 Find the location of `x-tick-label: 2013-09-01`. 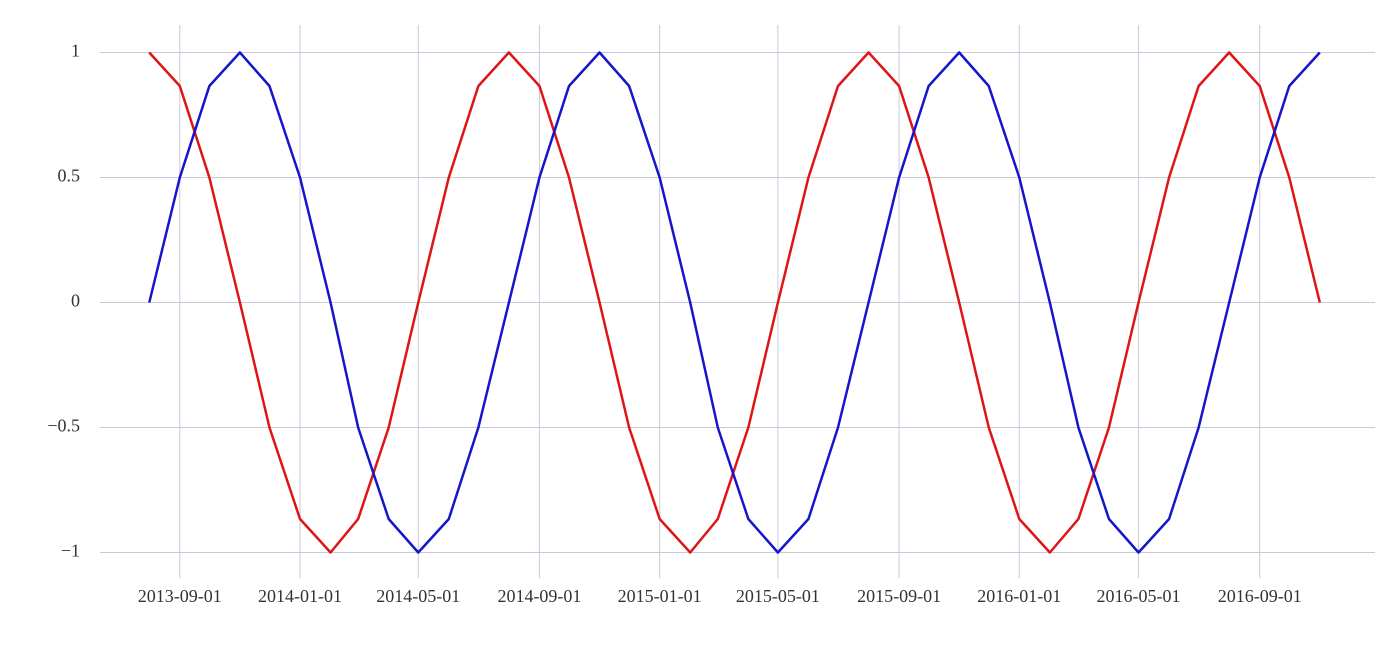

x-tick-label: 2013-09-01 is located at coordinates (180, 596).